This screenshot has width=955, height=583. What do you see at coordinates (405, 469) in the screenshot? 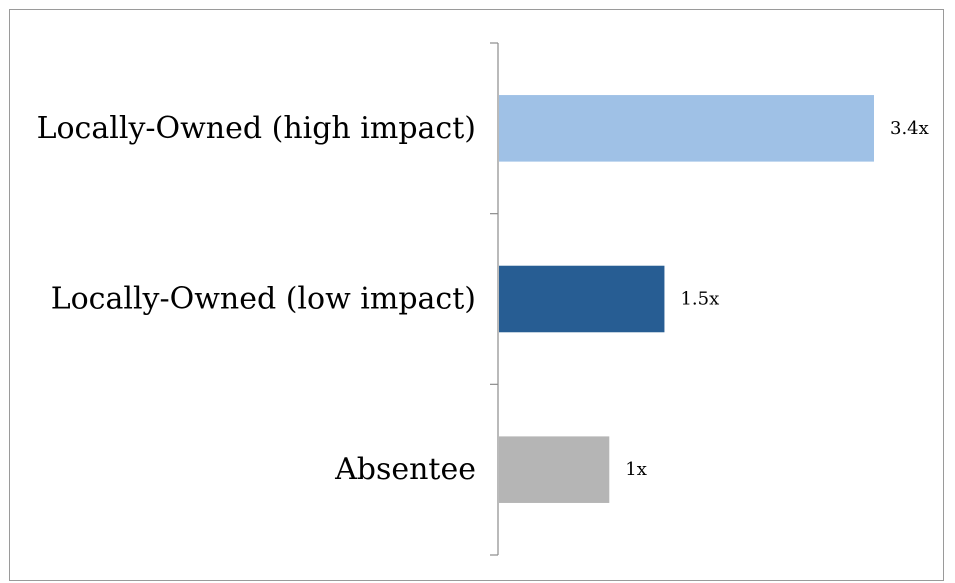
I see `category-label: Absentee` at bounding box center [405, 469].